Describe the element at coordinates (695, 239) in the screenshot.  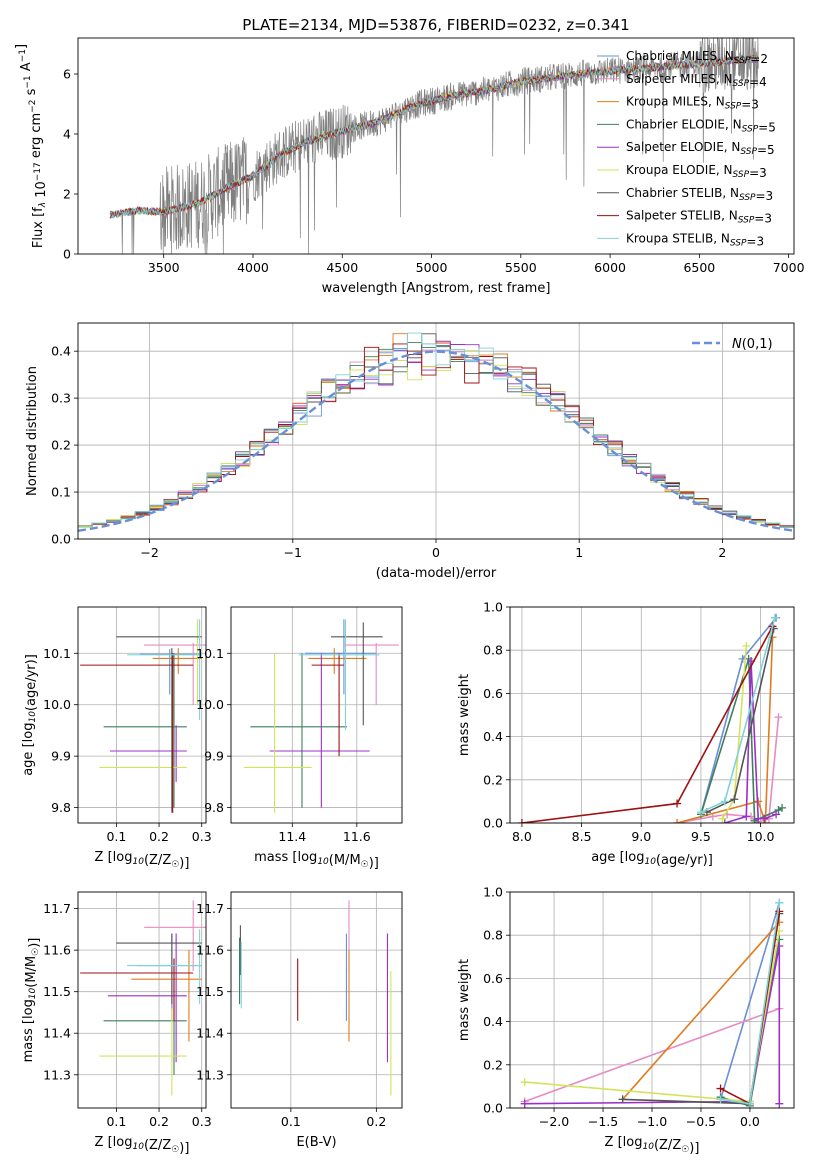
I see `legend-entry: Kroupa STELIB, NSSP=3` at that location.